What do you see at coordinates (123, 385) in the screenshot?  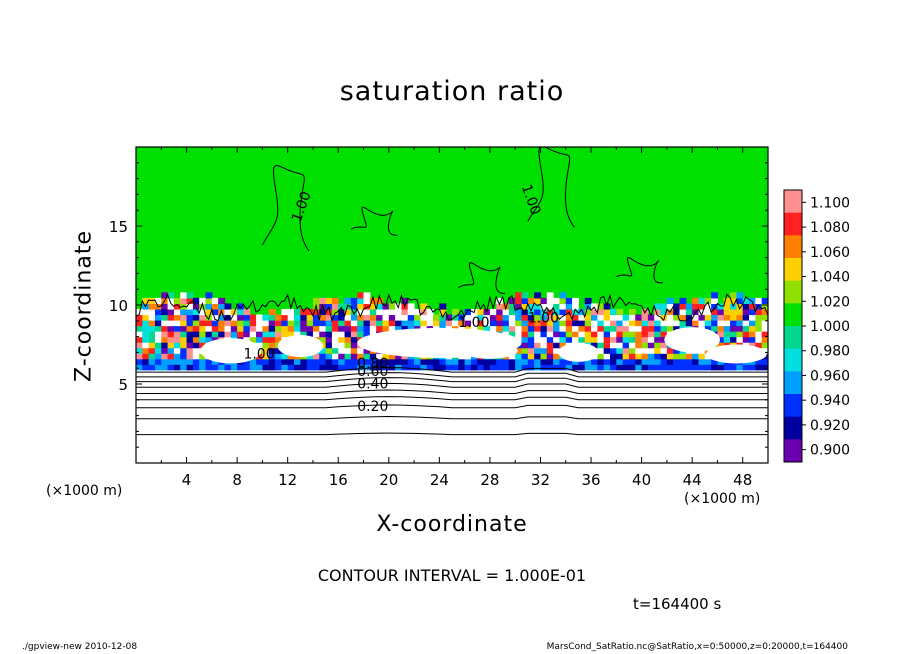 I see `y-tick-label: 5` at bounding box center [123, 385].